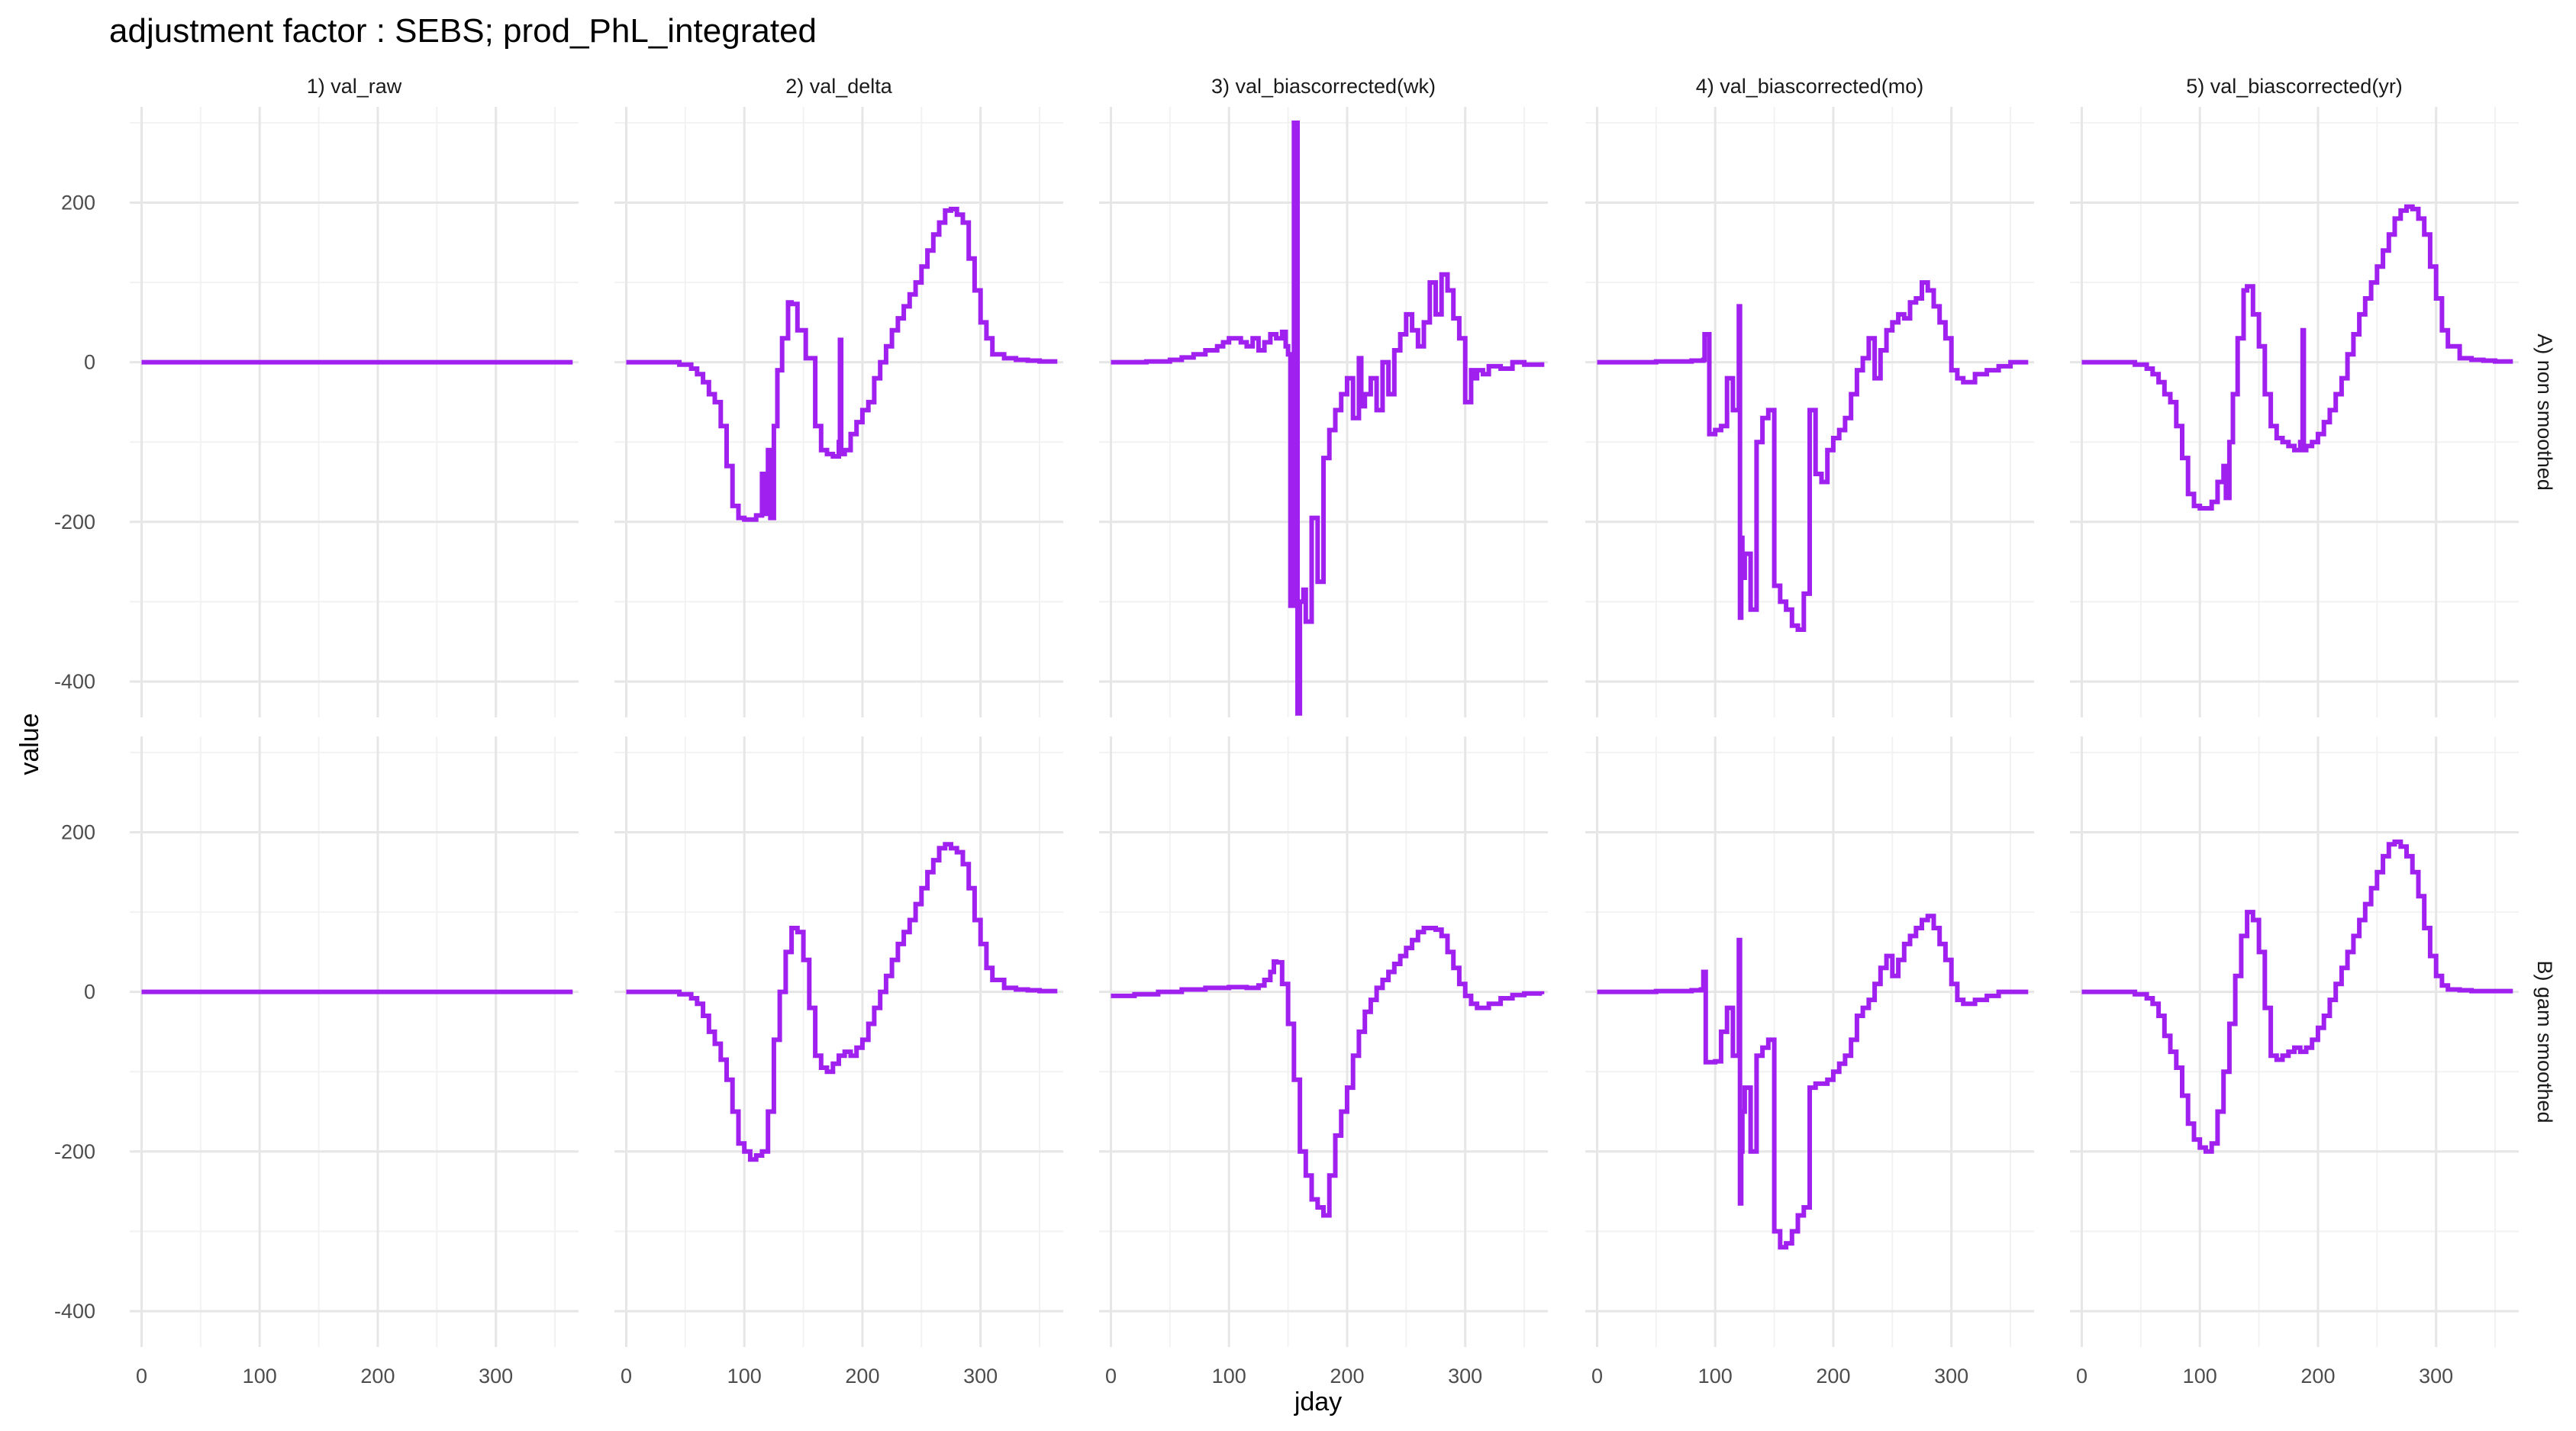 Image resolution: width=2576 pixels, height=1431 pixels. What do you see at coordinates (29, 744) in the screenshot?
I see `y-axis-label: value` at bounding box center [29, 744].